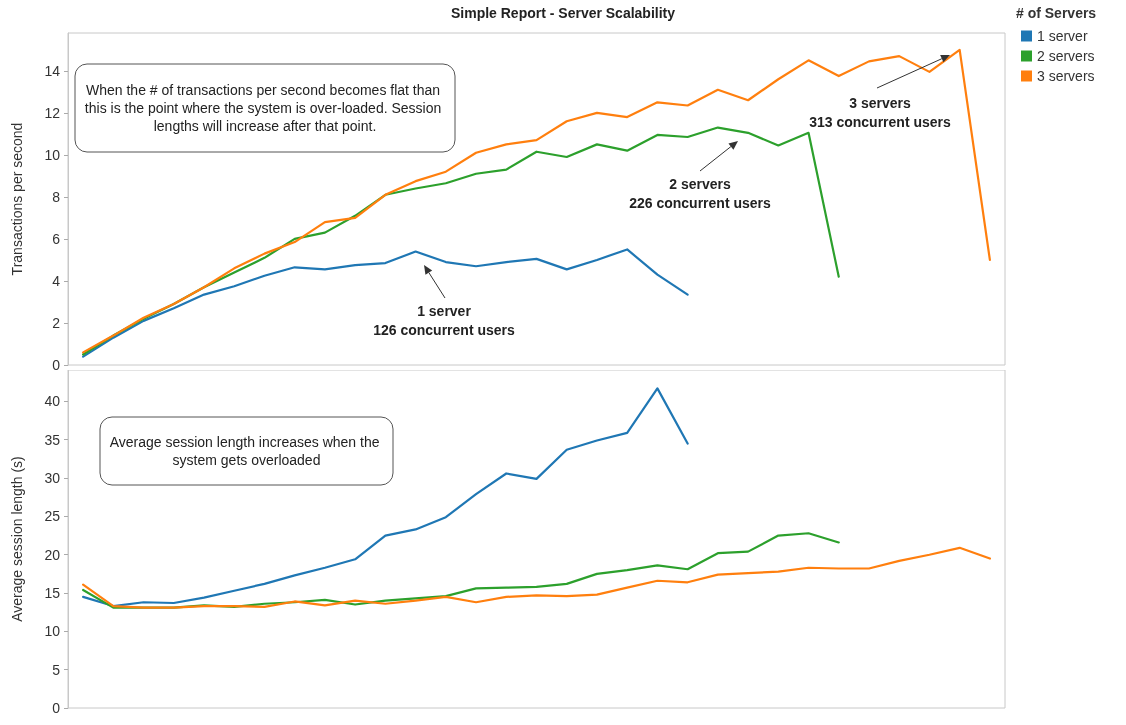 The width and height of the screenshot is (1126, 725). What do you see at coordinates (56, 280) in the screenshot?
I see `y-tick-label: 4` at bounding box center [56, 280].